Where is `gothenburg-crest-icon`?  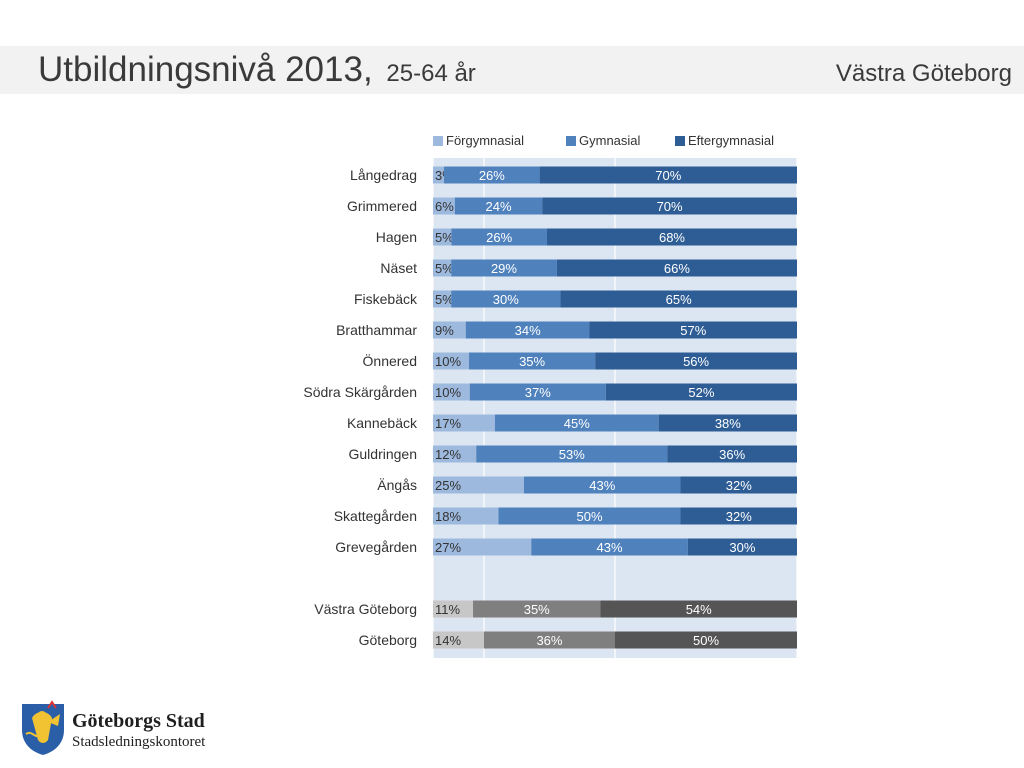
gothenburg-crest-icon is located at coordinates (43, 727).